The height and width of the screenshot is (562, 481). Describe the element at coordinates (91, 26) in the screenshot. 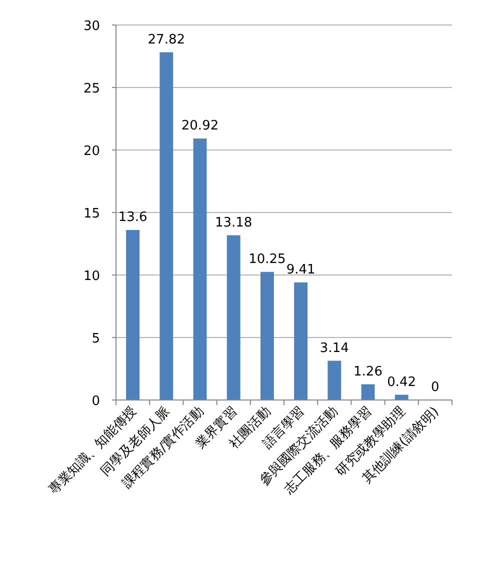

I see `y-tick-label: 30` at that location.